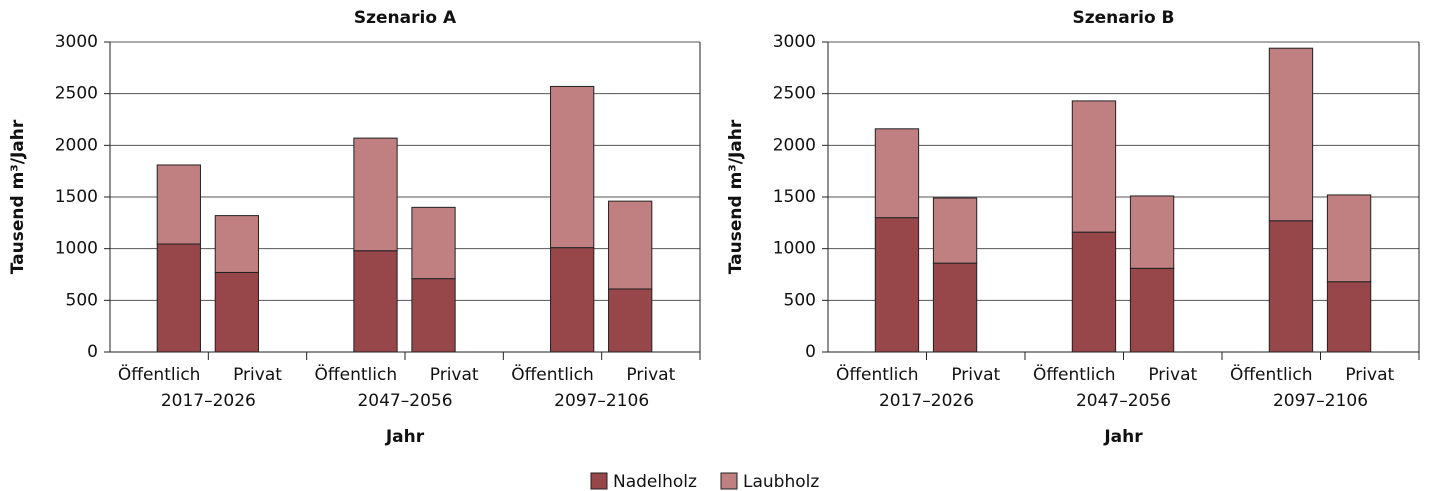 This screenshot has height=491, width=1429. Describe the element at coordinates (405, 18) in the screenshot. I see `title: Szenario A` at that location.